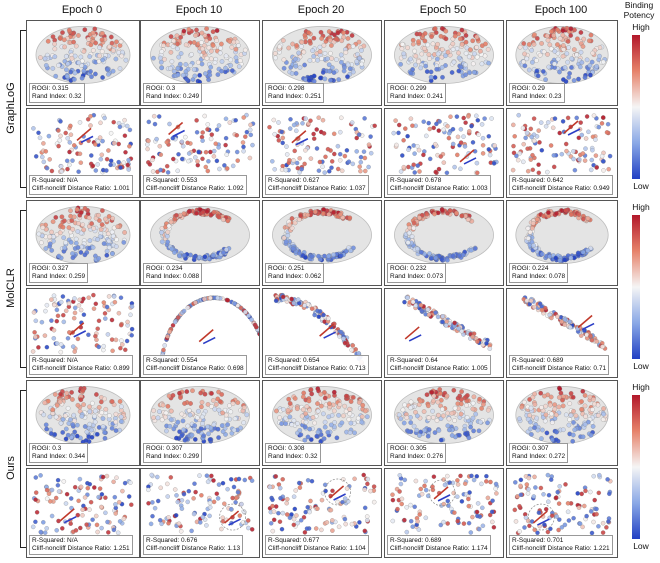  What do you see at coordinates (408, 268) in the screenshot?
I see `metric-line-1: ROGI: 0.232` at bounding box center [408, 268].